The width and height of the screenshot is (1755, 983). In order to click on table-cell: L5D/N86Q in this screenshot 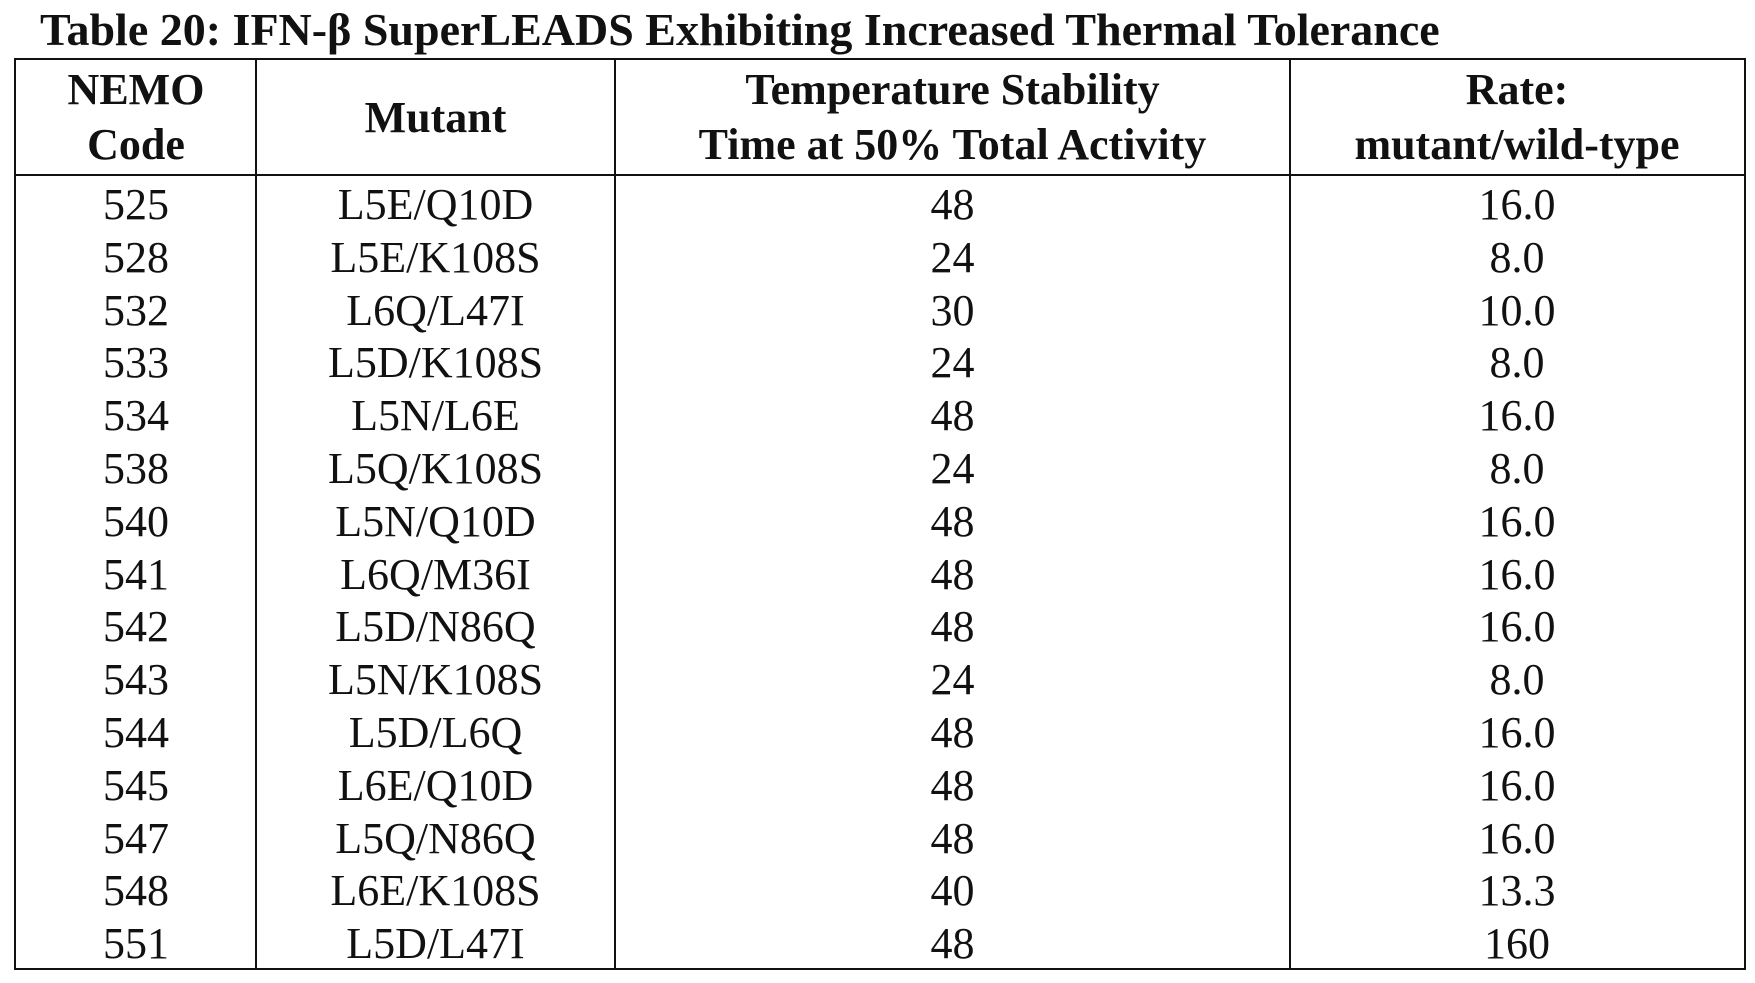, I will do `click(435, 626)`.